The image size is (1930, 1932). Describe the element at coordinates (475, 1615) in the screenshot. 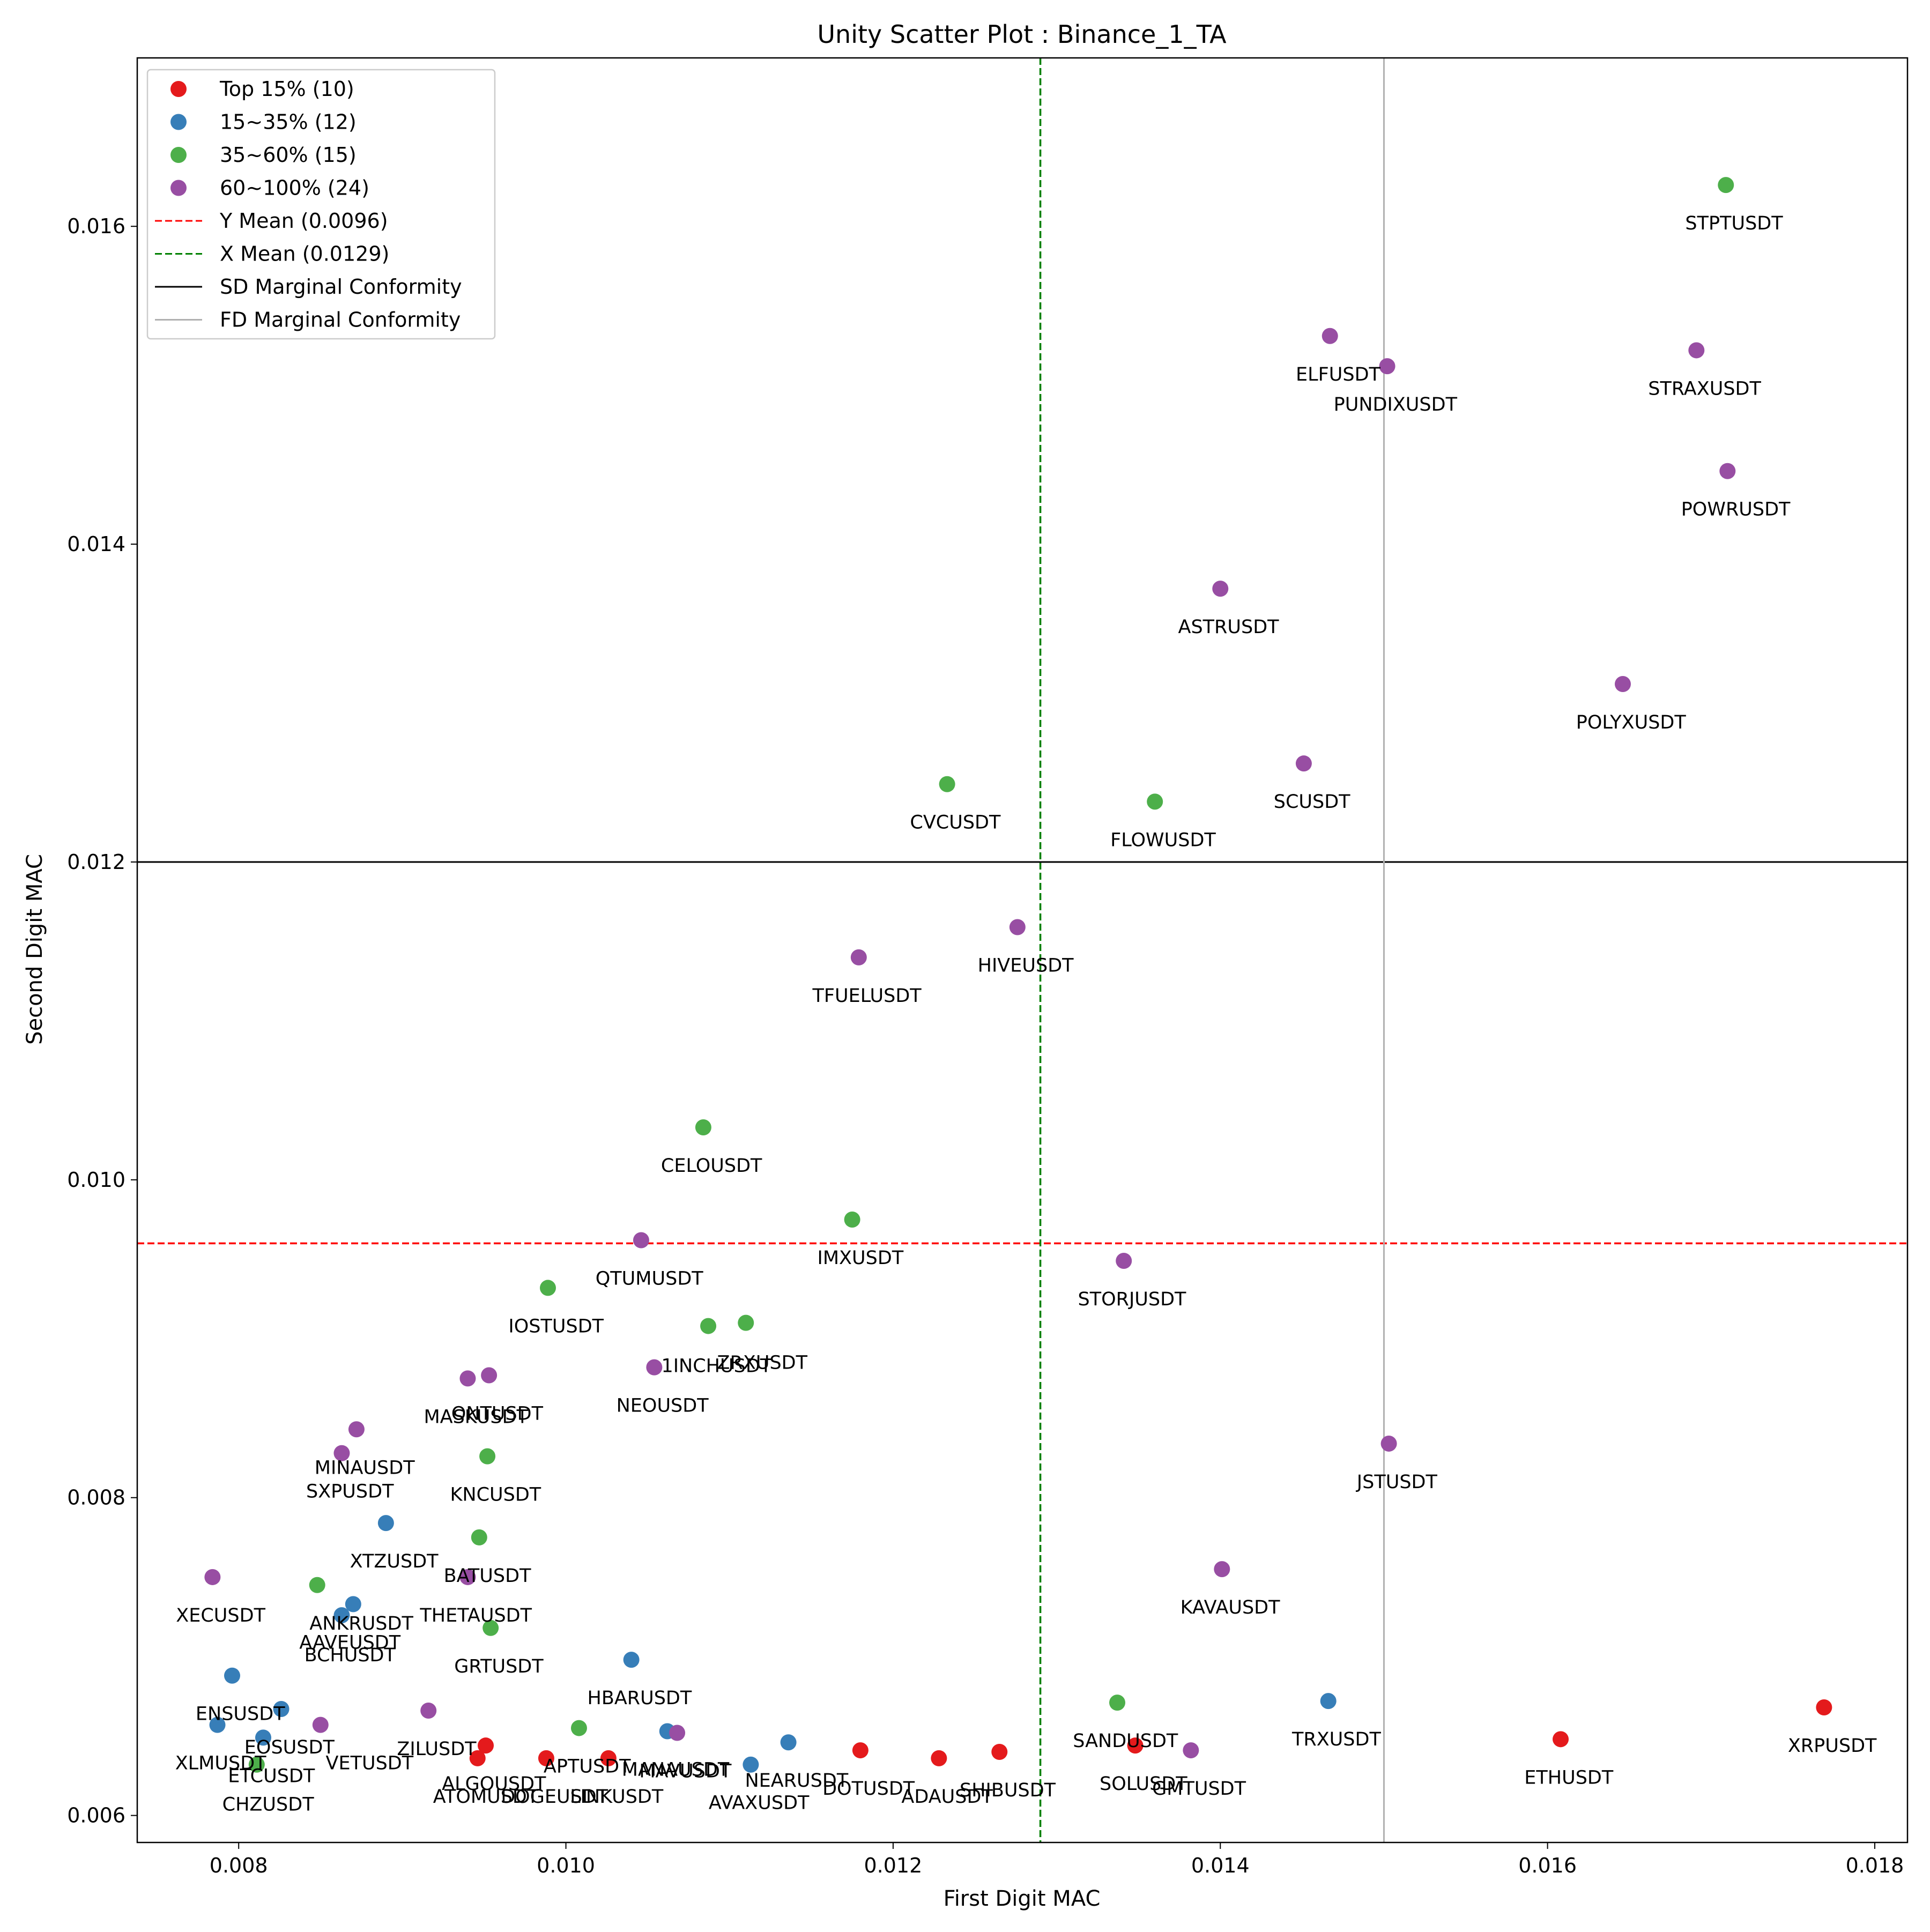

I see `point-label-thetausdt: THETAUSDT` at that location.